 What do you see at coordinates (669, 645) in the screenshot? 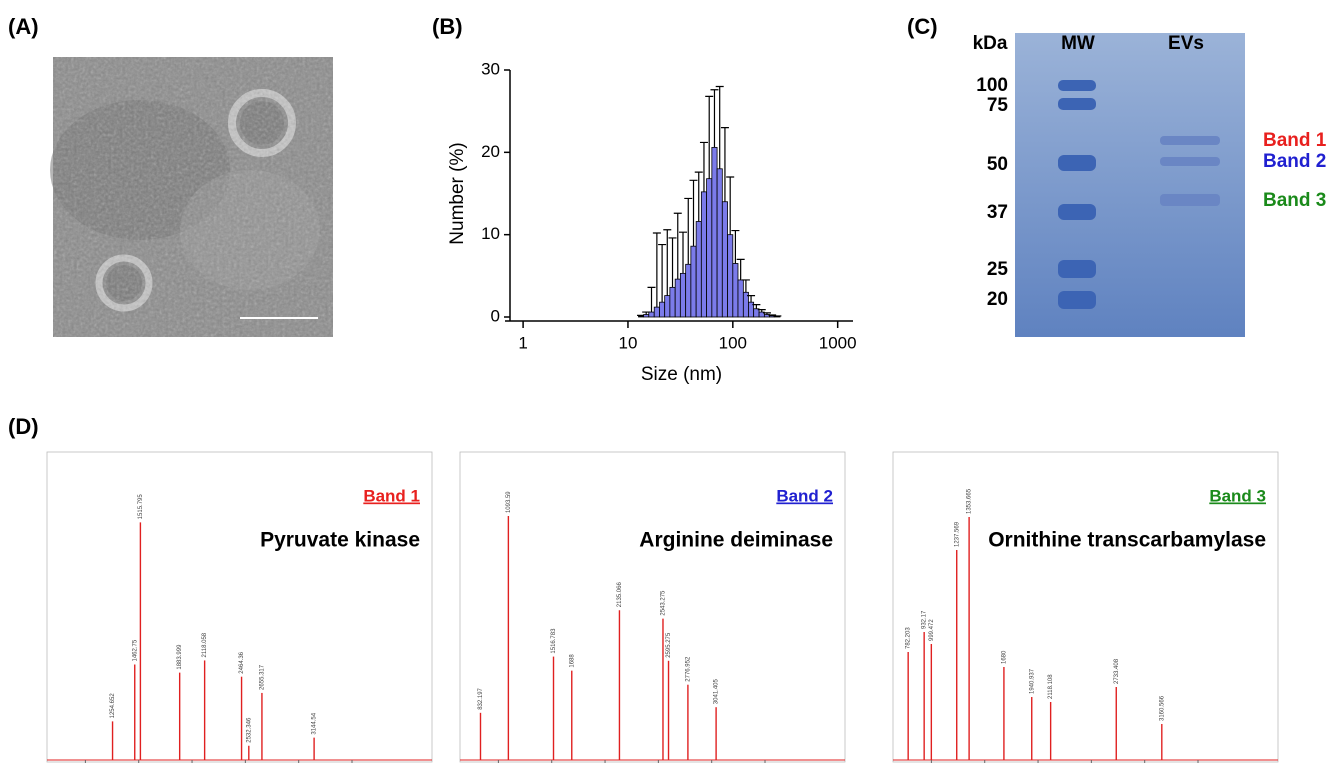
I see `peak-label: 2595.275` at bounding box center [669, 645].